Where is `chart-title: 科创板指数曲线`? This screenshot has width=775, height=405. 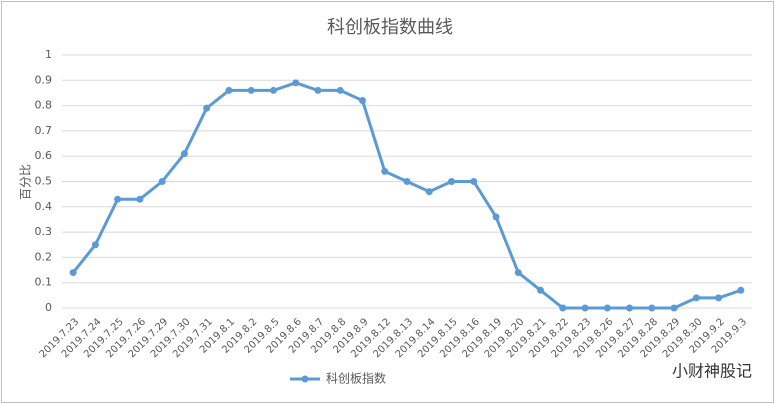 chart-title: 科创板指数曲线 is located at coordinates (390, 27).